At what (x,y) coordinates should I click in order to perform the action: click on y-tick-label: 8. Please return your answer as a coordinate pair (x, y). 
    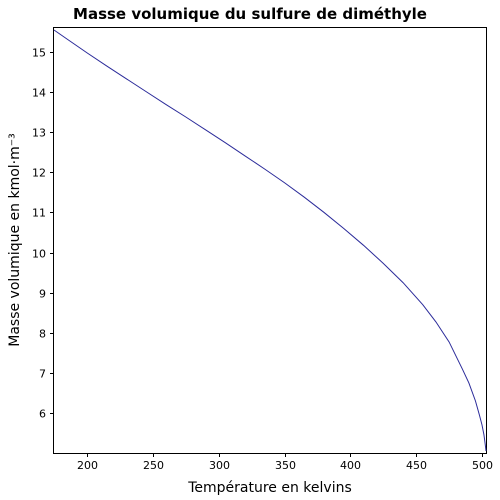
    Looking at the image, I should click on (42, 334).